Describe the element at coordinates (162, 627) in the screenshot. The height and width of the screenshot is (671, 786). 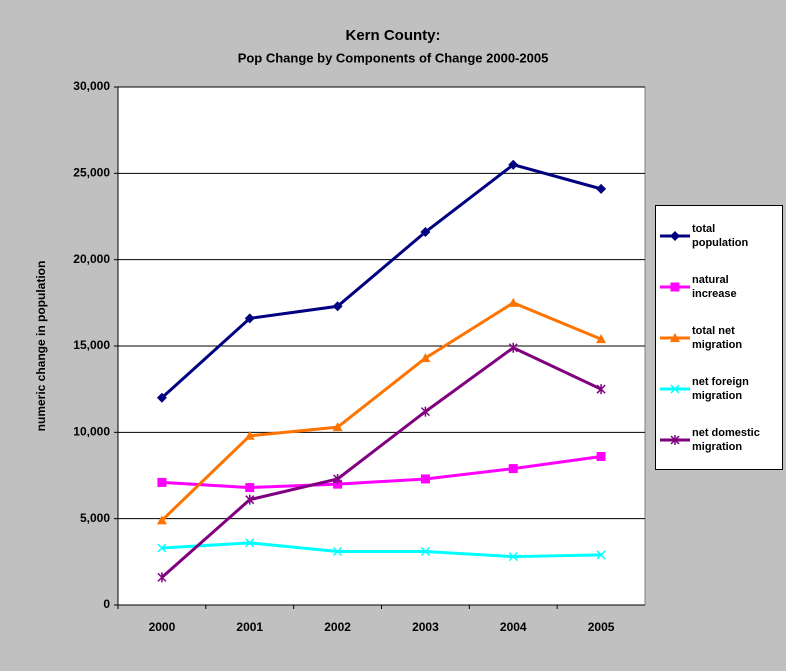
I see `x-tick-label: 2000` at that location.